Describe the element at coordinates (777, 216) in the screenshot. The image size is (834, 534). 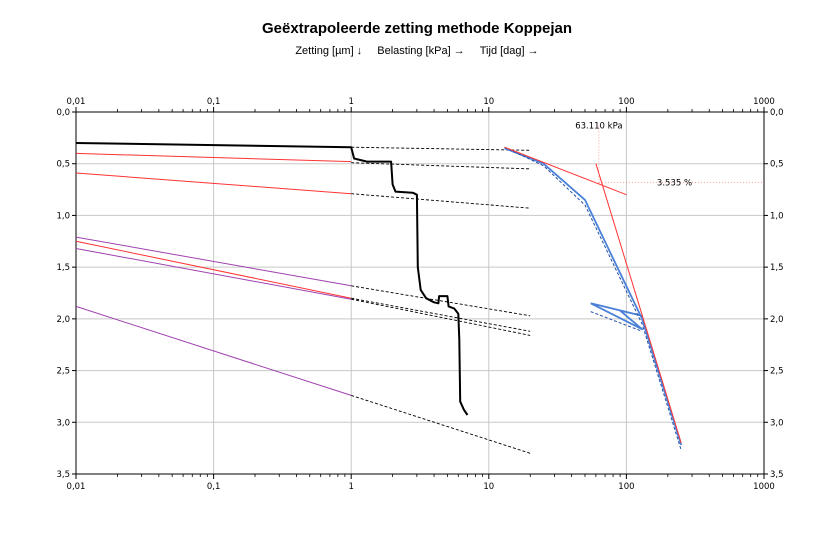
I see `y-tick-label-right: 1,0` at that location.